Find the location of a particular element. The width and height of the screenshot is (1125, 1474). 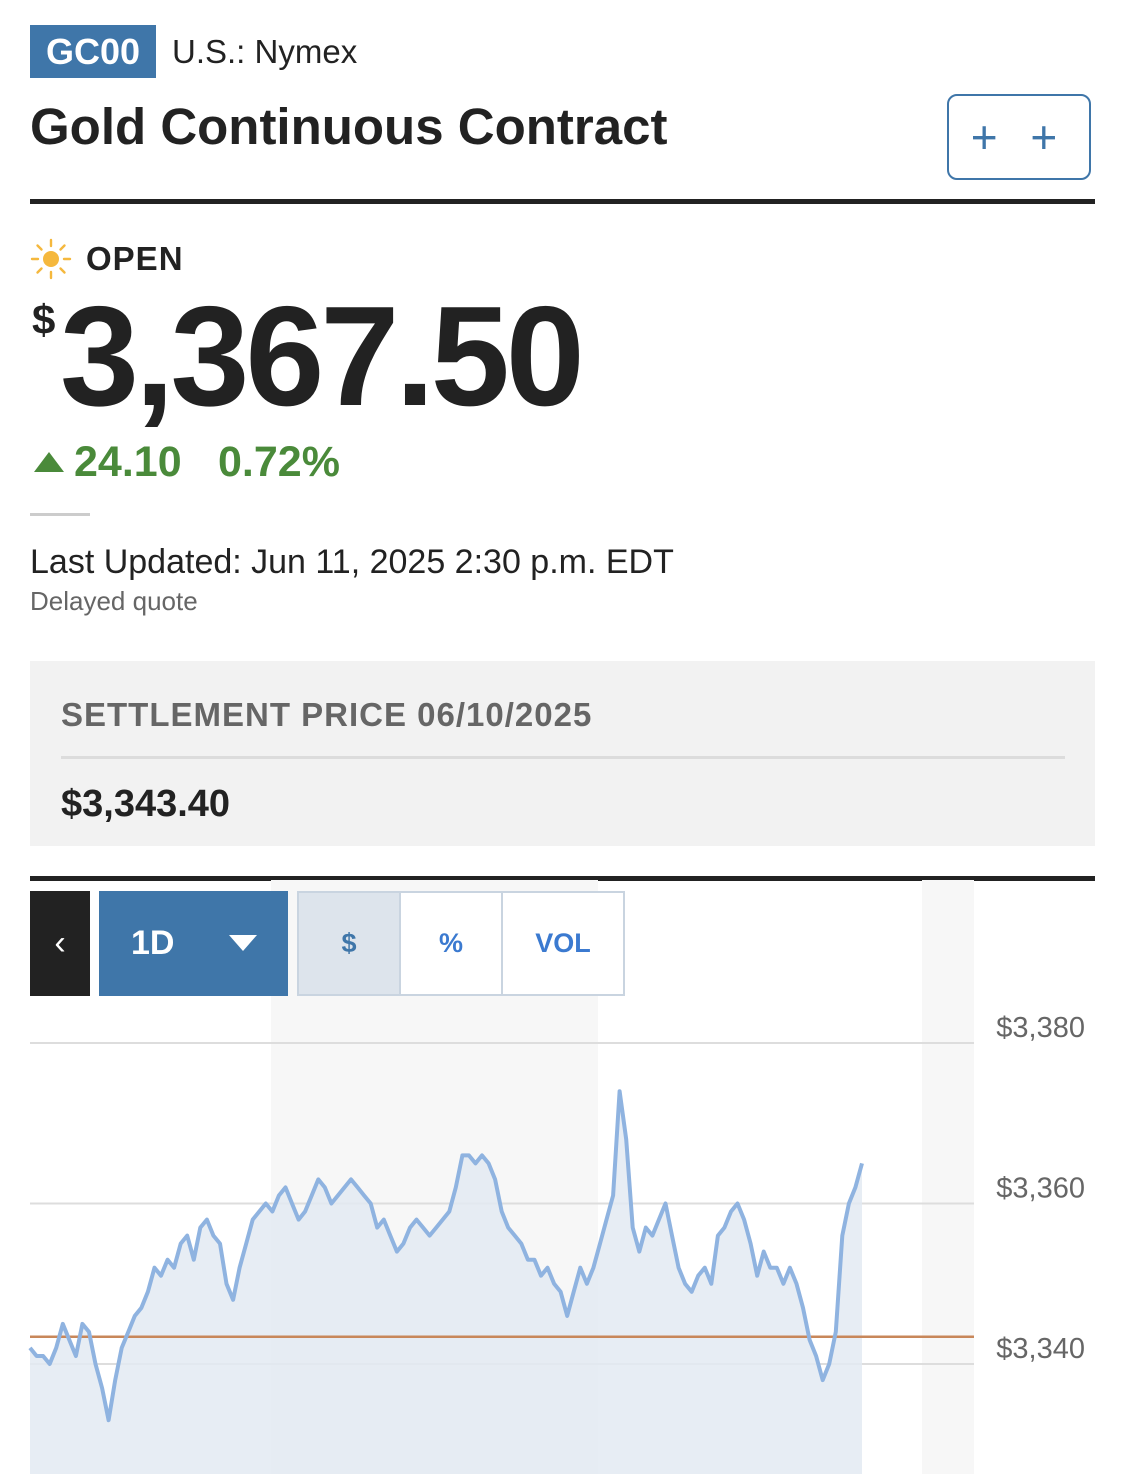

range-dropdown: 1D is located at coordinates (193, 943).